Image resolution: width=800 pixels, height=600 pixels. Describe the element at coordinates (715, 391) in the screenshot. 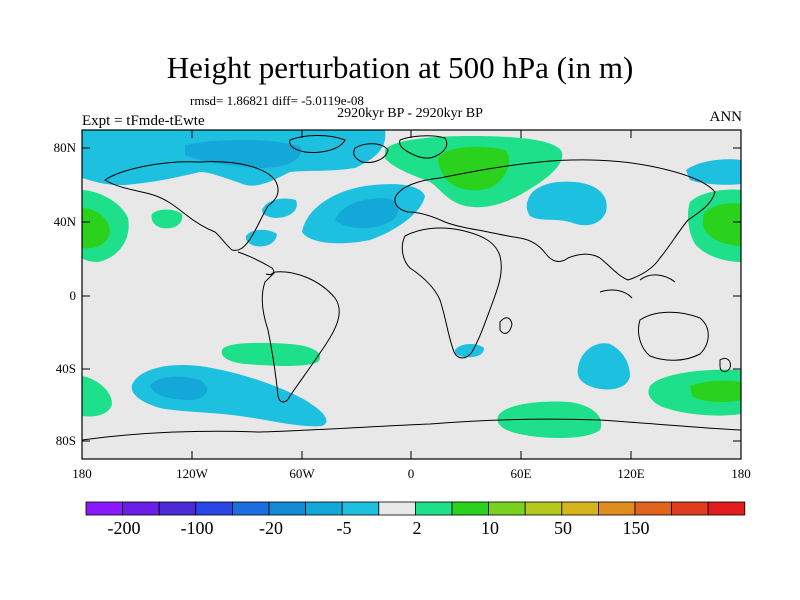

I see `anomaly-region-south-pacific-east-core` at that location.